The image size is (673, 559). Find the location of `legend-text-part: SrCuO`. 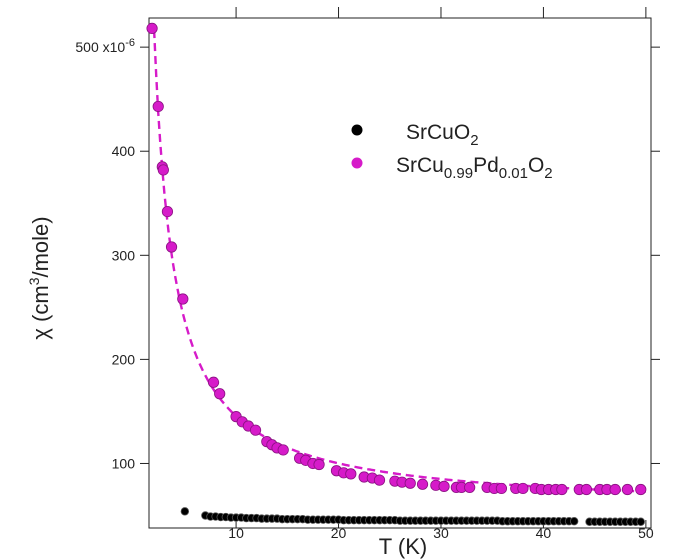

legend-text-part: SrCuO is located at coordinates (438, 132).